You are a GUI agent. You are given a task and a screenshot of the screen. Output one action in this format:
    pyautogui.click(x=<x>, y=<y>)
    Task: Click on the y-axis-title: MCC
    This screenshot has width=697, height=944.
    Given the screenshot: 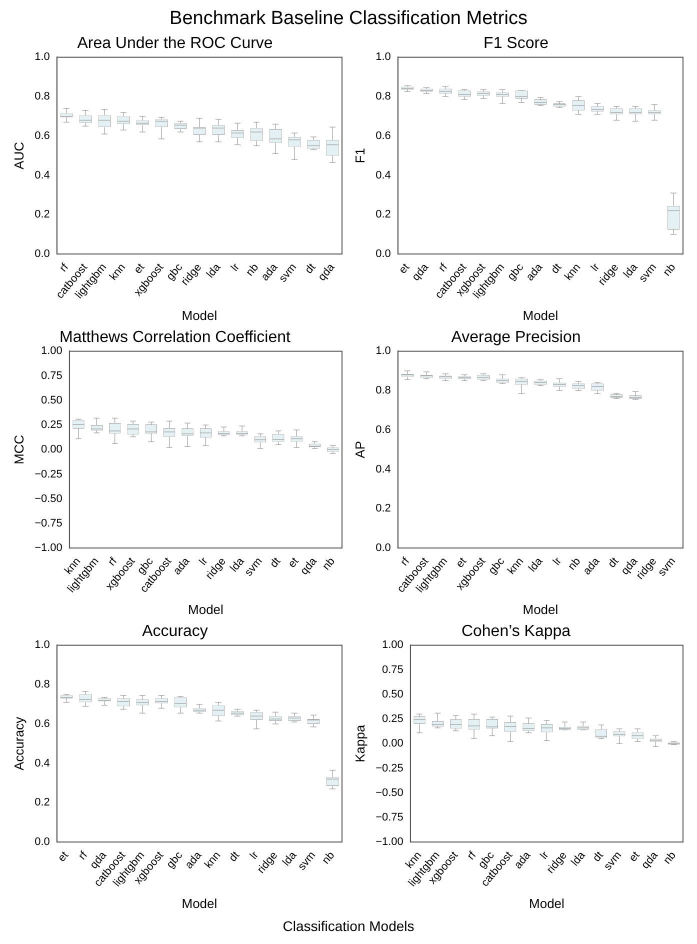 What is the action you would take?
    pyautogui.click(x=18, y=449)
    